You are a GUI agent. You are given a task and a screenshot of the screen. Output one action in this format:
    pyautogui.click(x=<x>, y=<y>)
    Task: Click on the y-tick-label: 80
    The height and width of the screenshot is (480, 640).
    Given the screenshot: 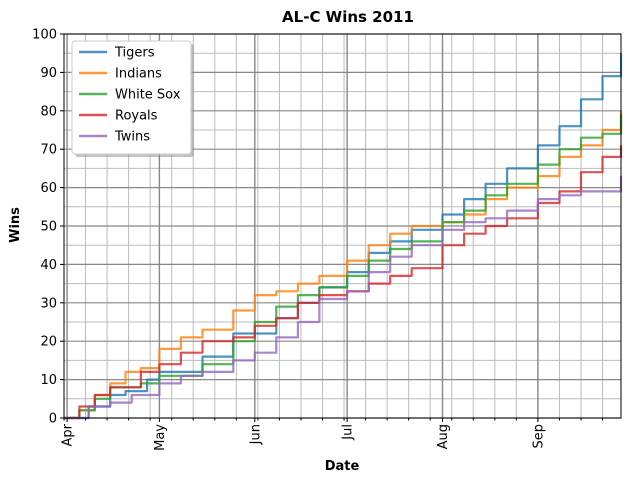 What is the action you would take?
    pyautogui.click(x=48, y=111)
    